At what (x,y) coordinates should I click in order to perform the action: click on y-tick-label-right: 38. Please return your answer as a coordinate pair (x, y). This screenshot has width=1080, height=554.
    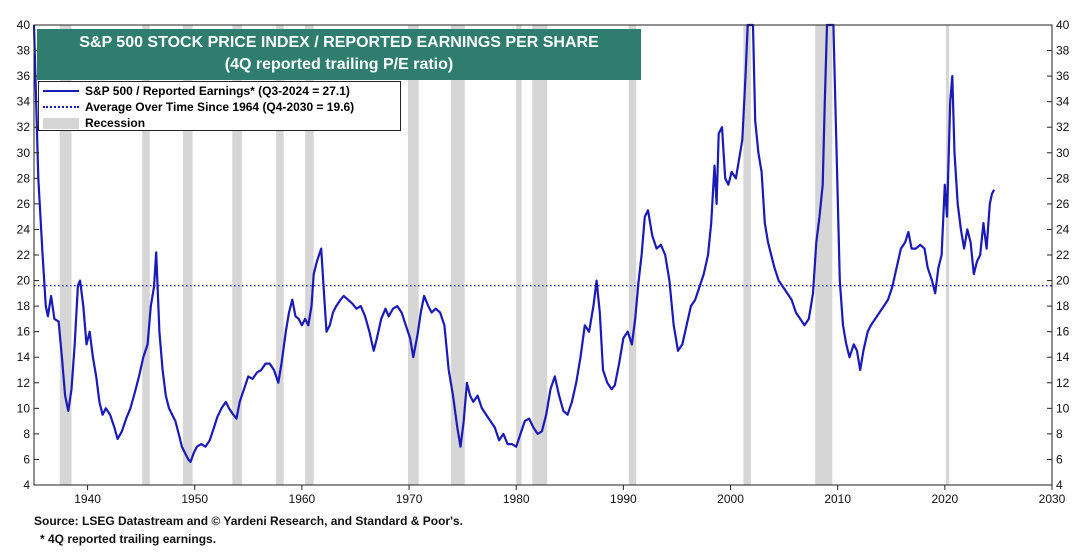
    Looking at the image, I should click on (1063, 51).